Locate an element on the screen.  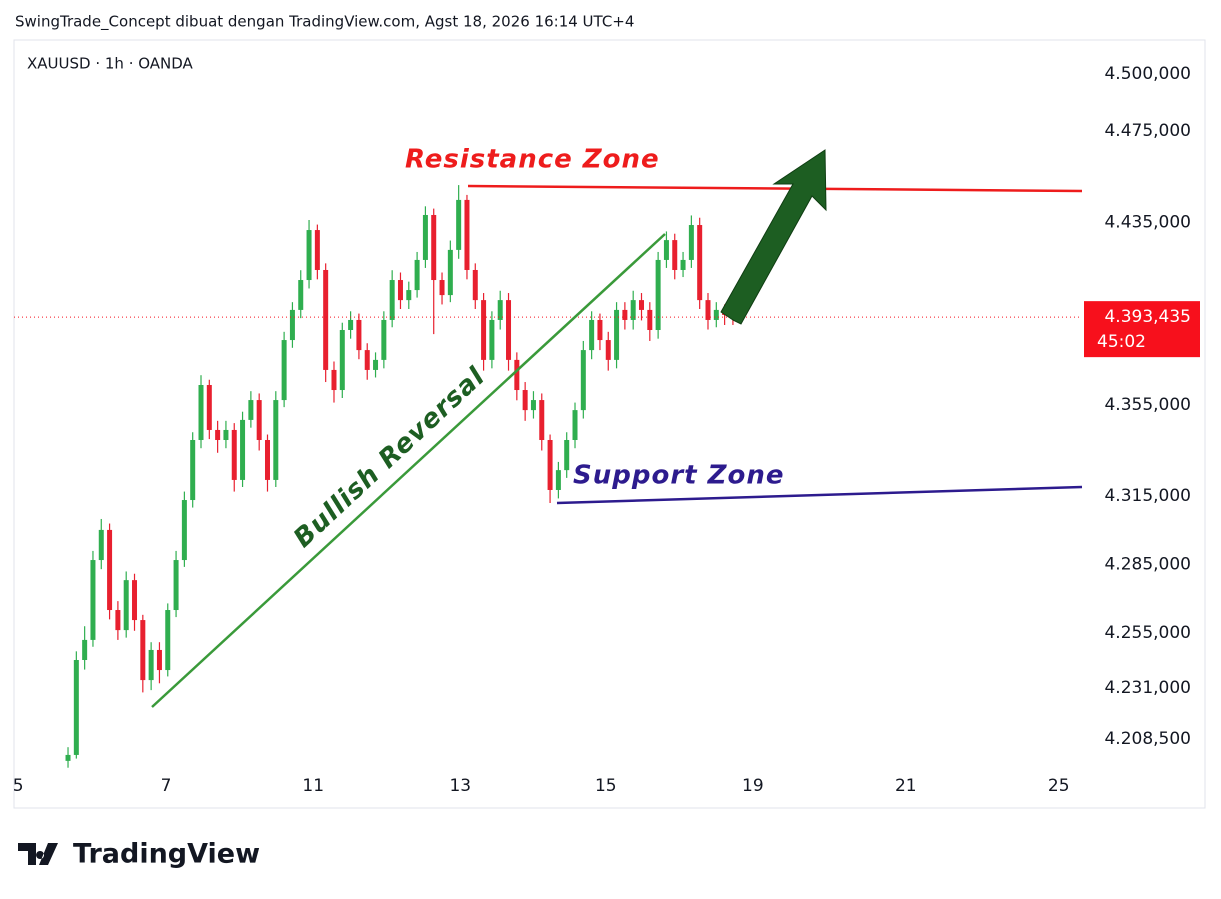
x-tick-label: 5 is located at coordinates (18, 786).